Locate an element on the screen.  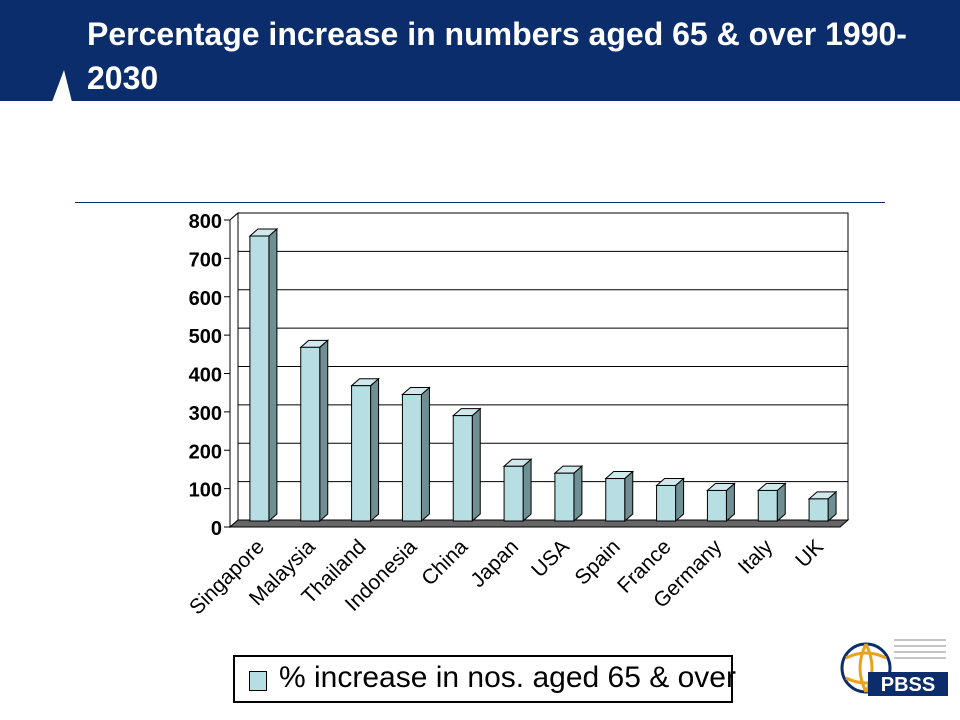
y-tick-label: 800 is located at coordinates (205, 222).